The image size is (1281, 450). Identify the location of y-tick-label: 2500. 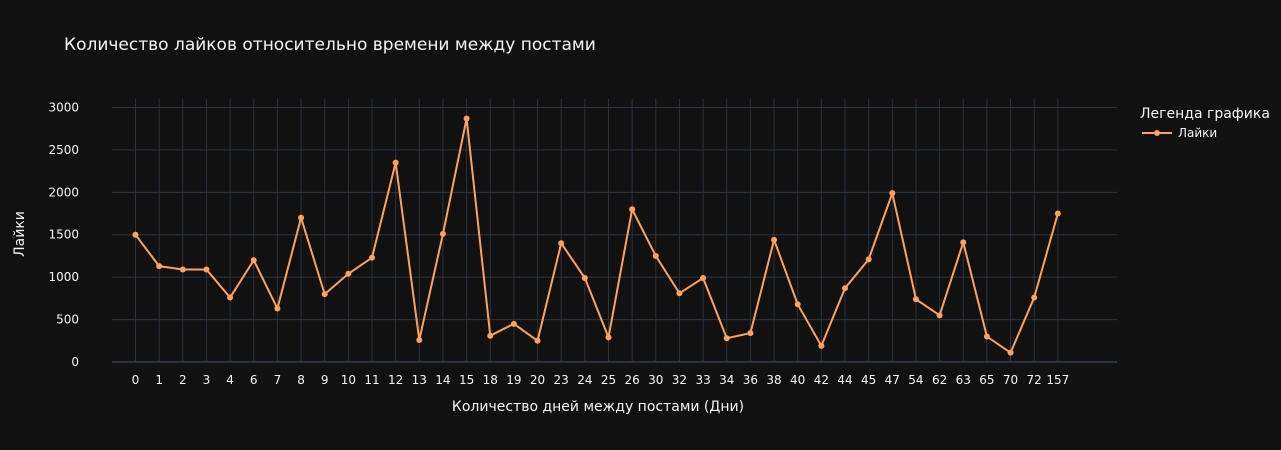
(63, 150).